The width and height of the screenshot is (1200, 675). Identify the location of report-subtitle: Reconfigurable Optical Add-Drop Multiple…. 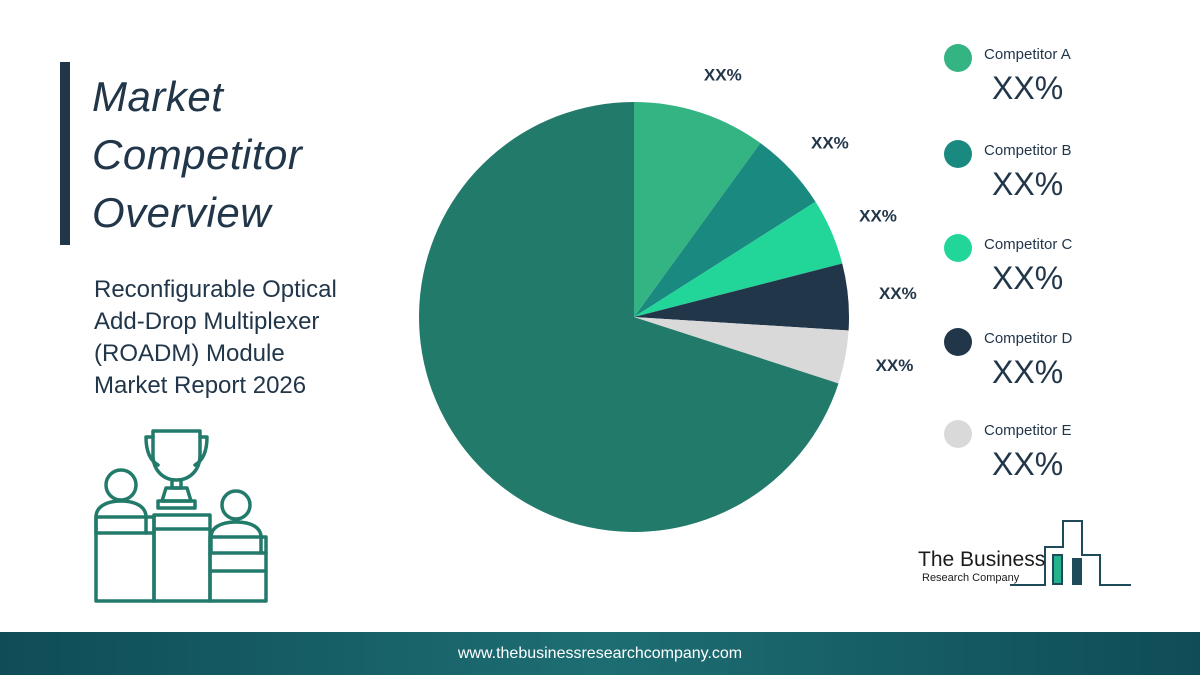
(244, 338).